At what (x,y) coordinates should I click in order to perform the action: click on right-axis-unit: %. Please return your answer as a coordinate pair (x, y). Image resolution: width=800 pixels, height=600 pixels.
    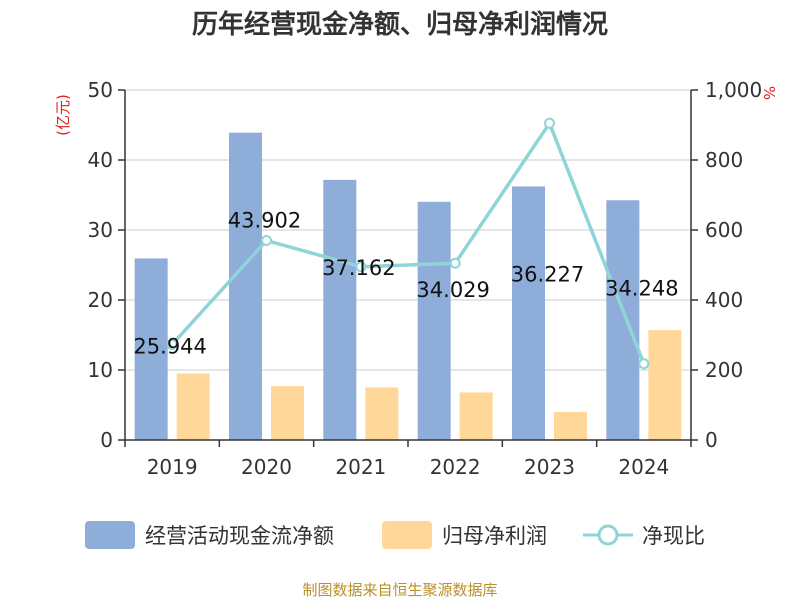
    Looking at the image, I should click on (769, 93).